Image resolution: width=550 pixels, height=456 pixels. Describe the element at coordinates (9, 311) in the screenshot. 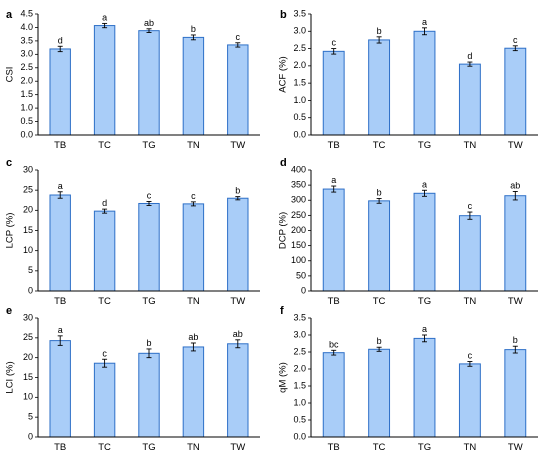

I see `panel-label: e` at that location.